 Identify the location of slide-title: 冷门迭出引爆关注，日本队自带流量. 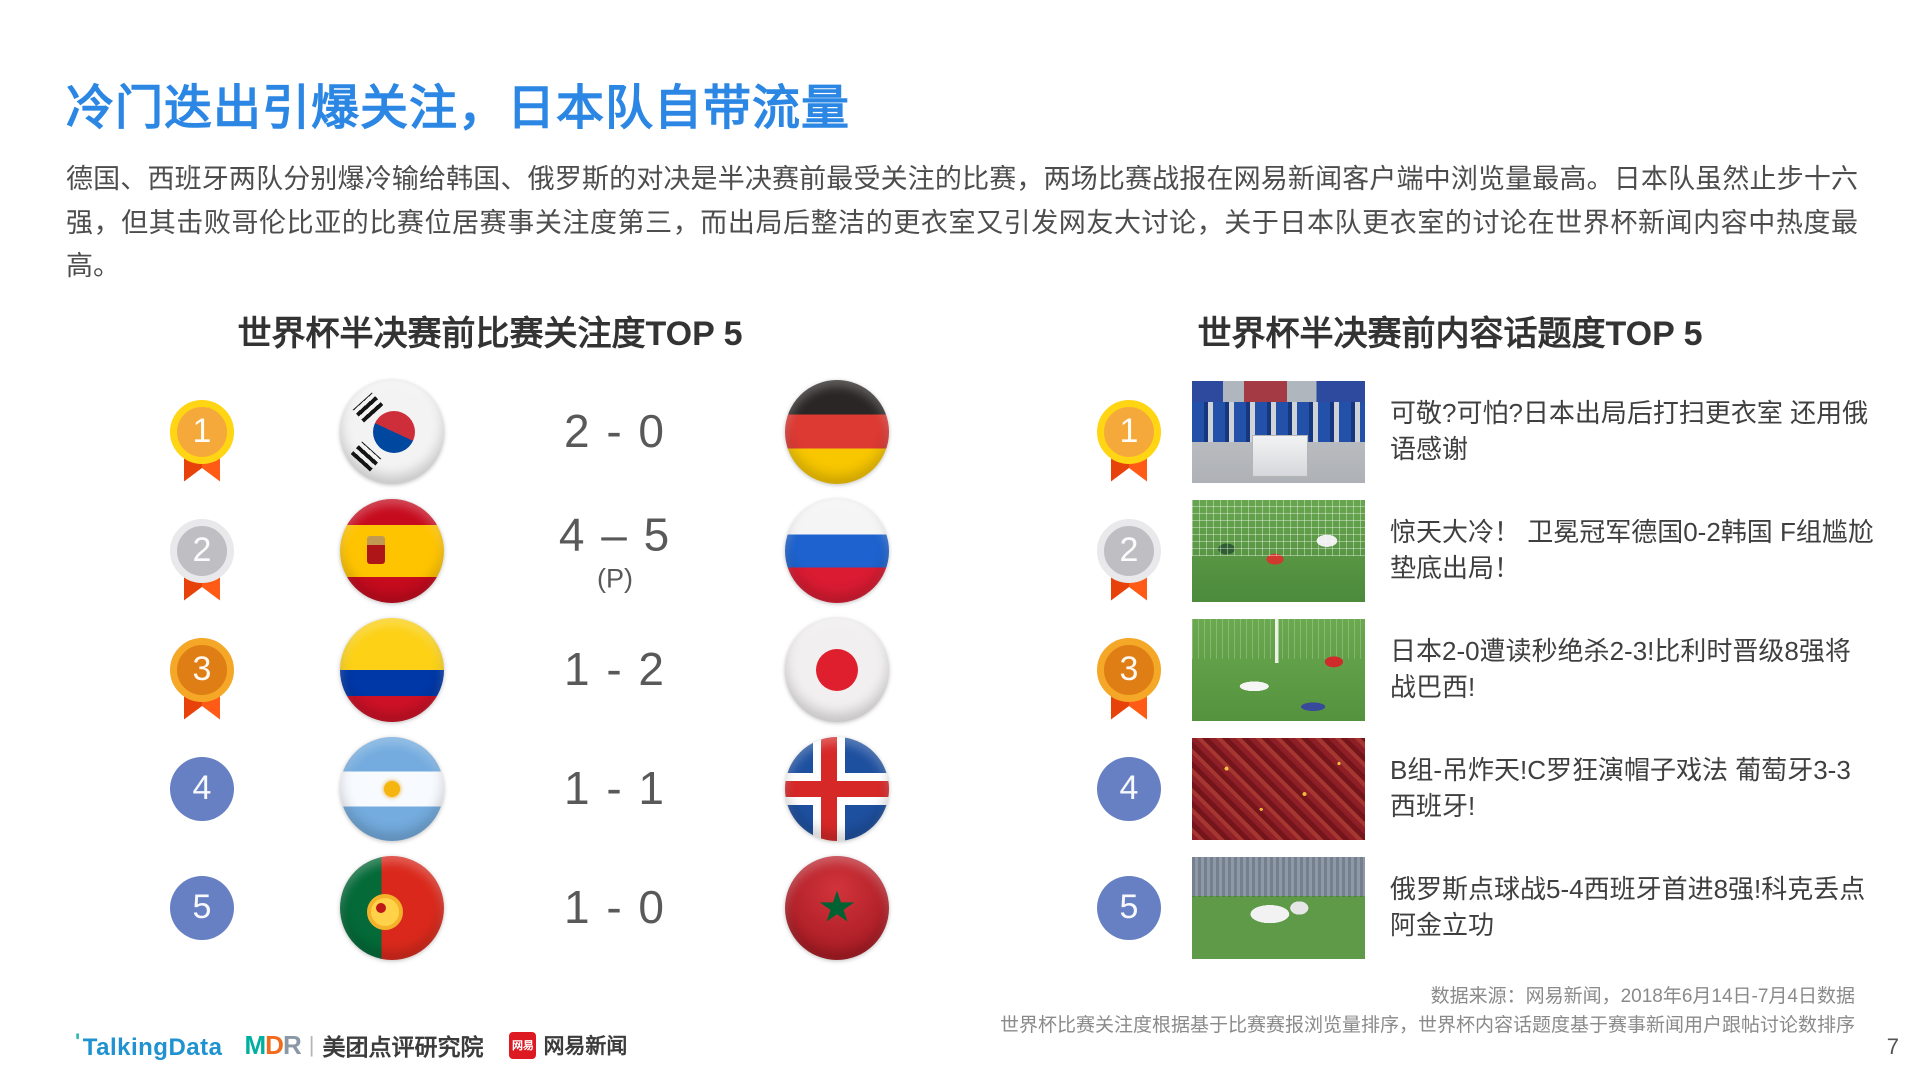
(458, 108).